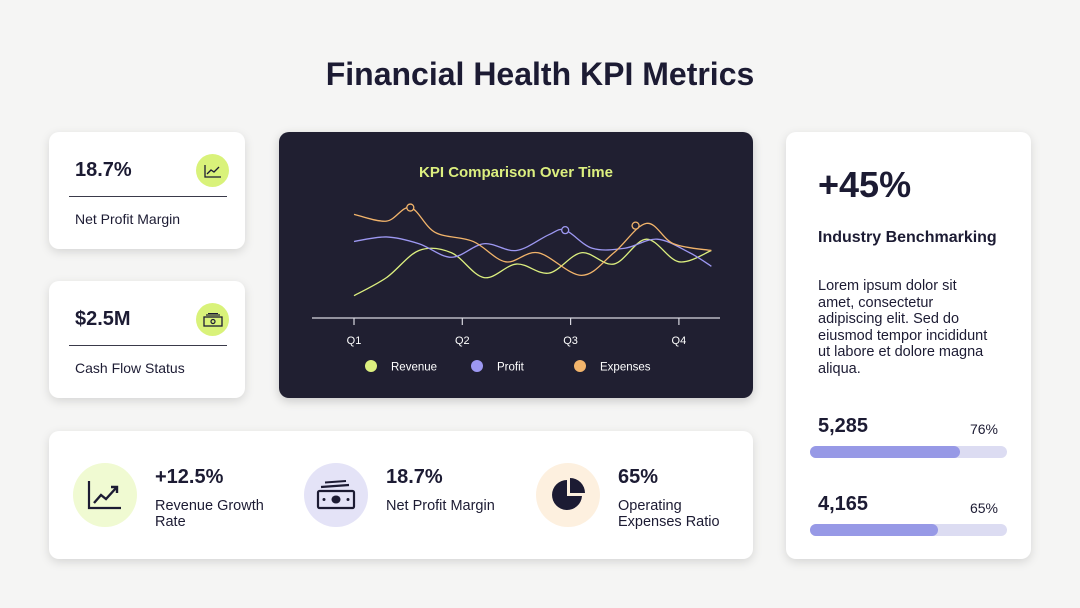  Describe the element at coordinates (212, 319) in the screenshot. I see `cash-icon` at that location.